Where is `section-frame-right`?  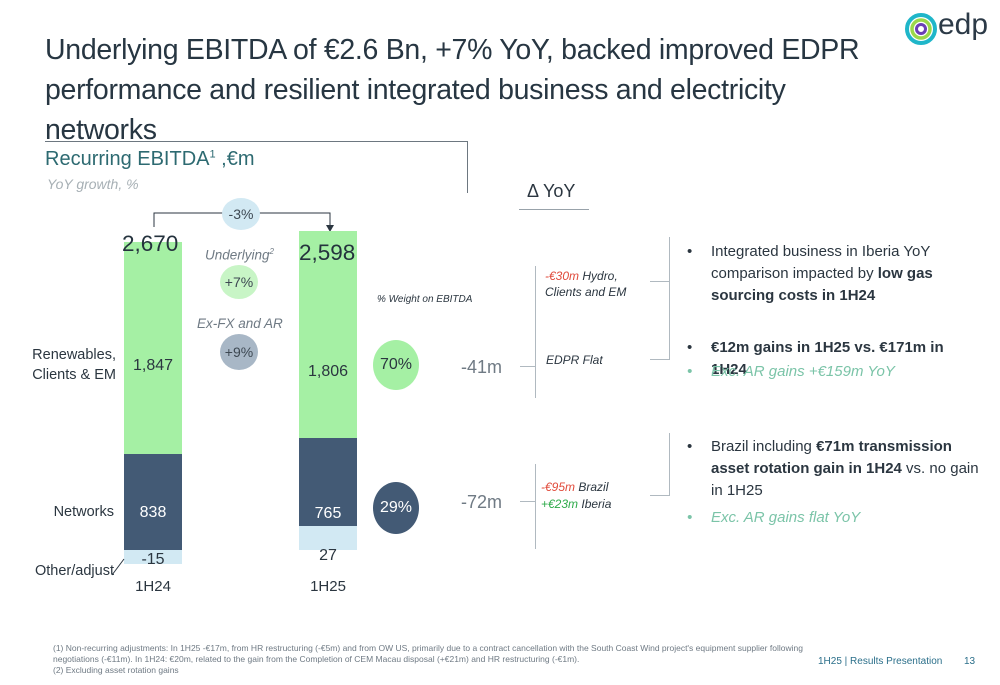
section-frame-right is located at coordinates (467, 167).